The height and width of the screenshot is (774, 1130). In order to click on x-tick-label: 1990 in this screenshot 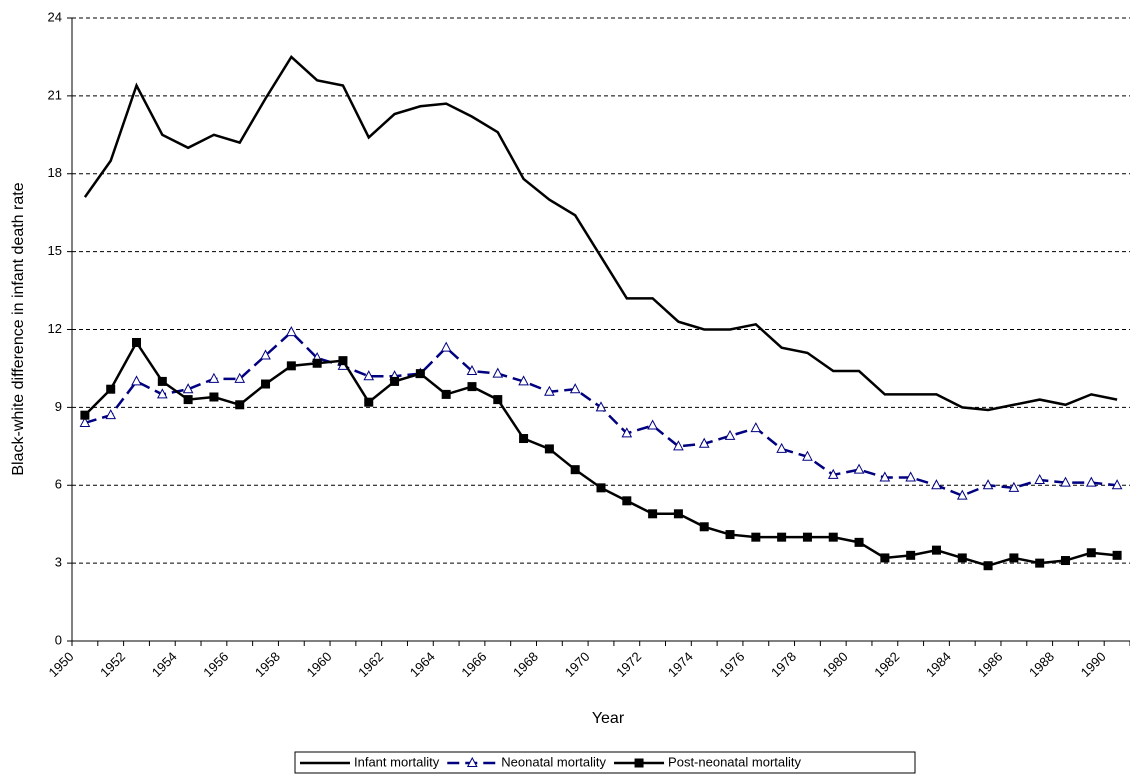, I will do `click(1093, 664)`.